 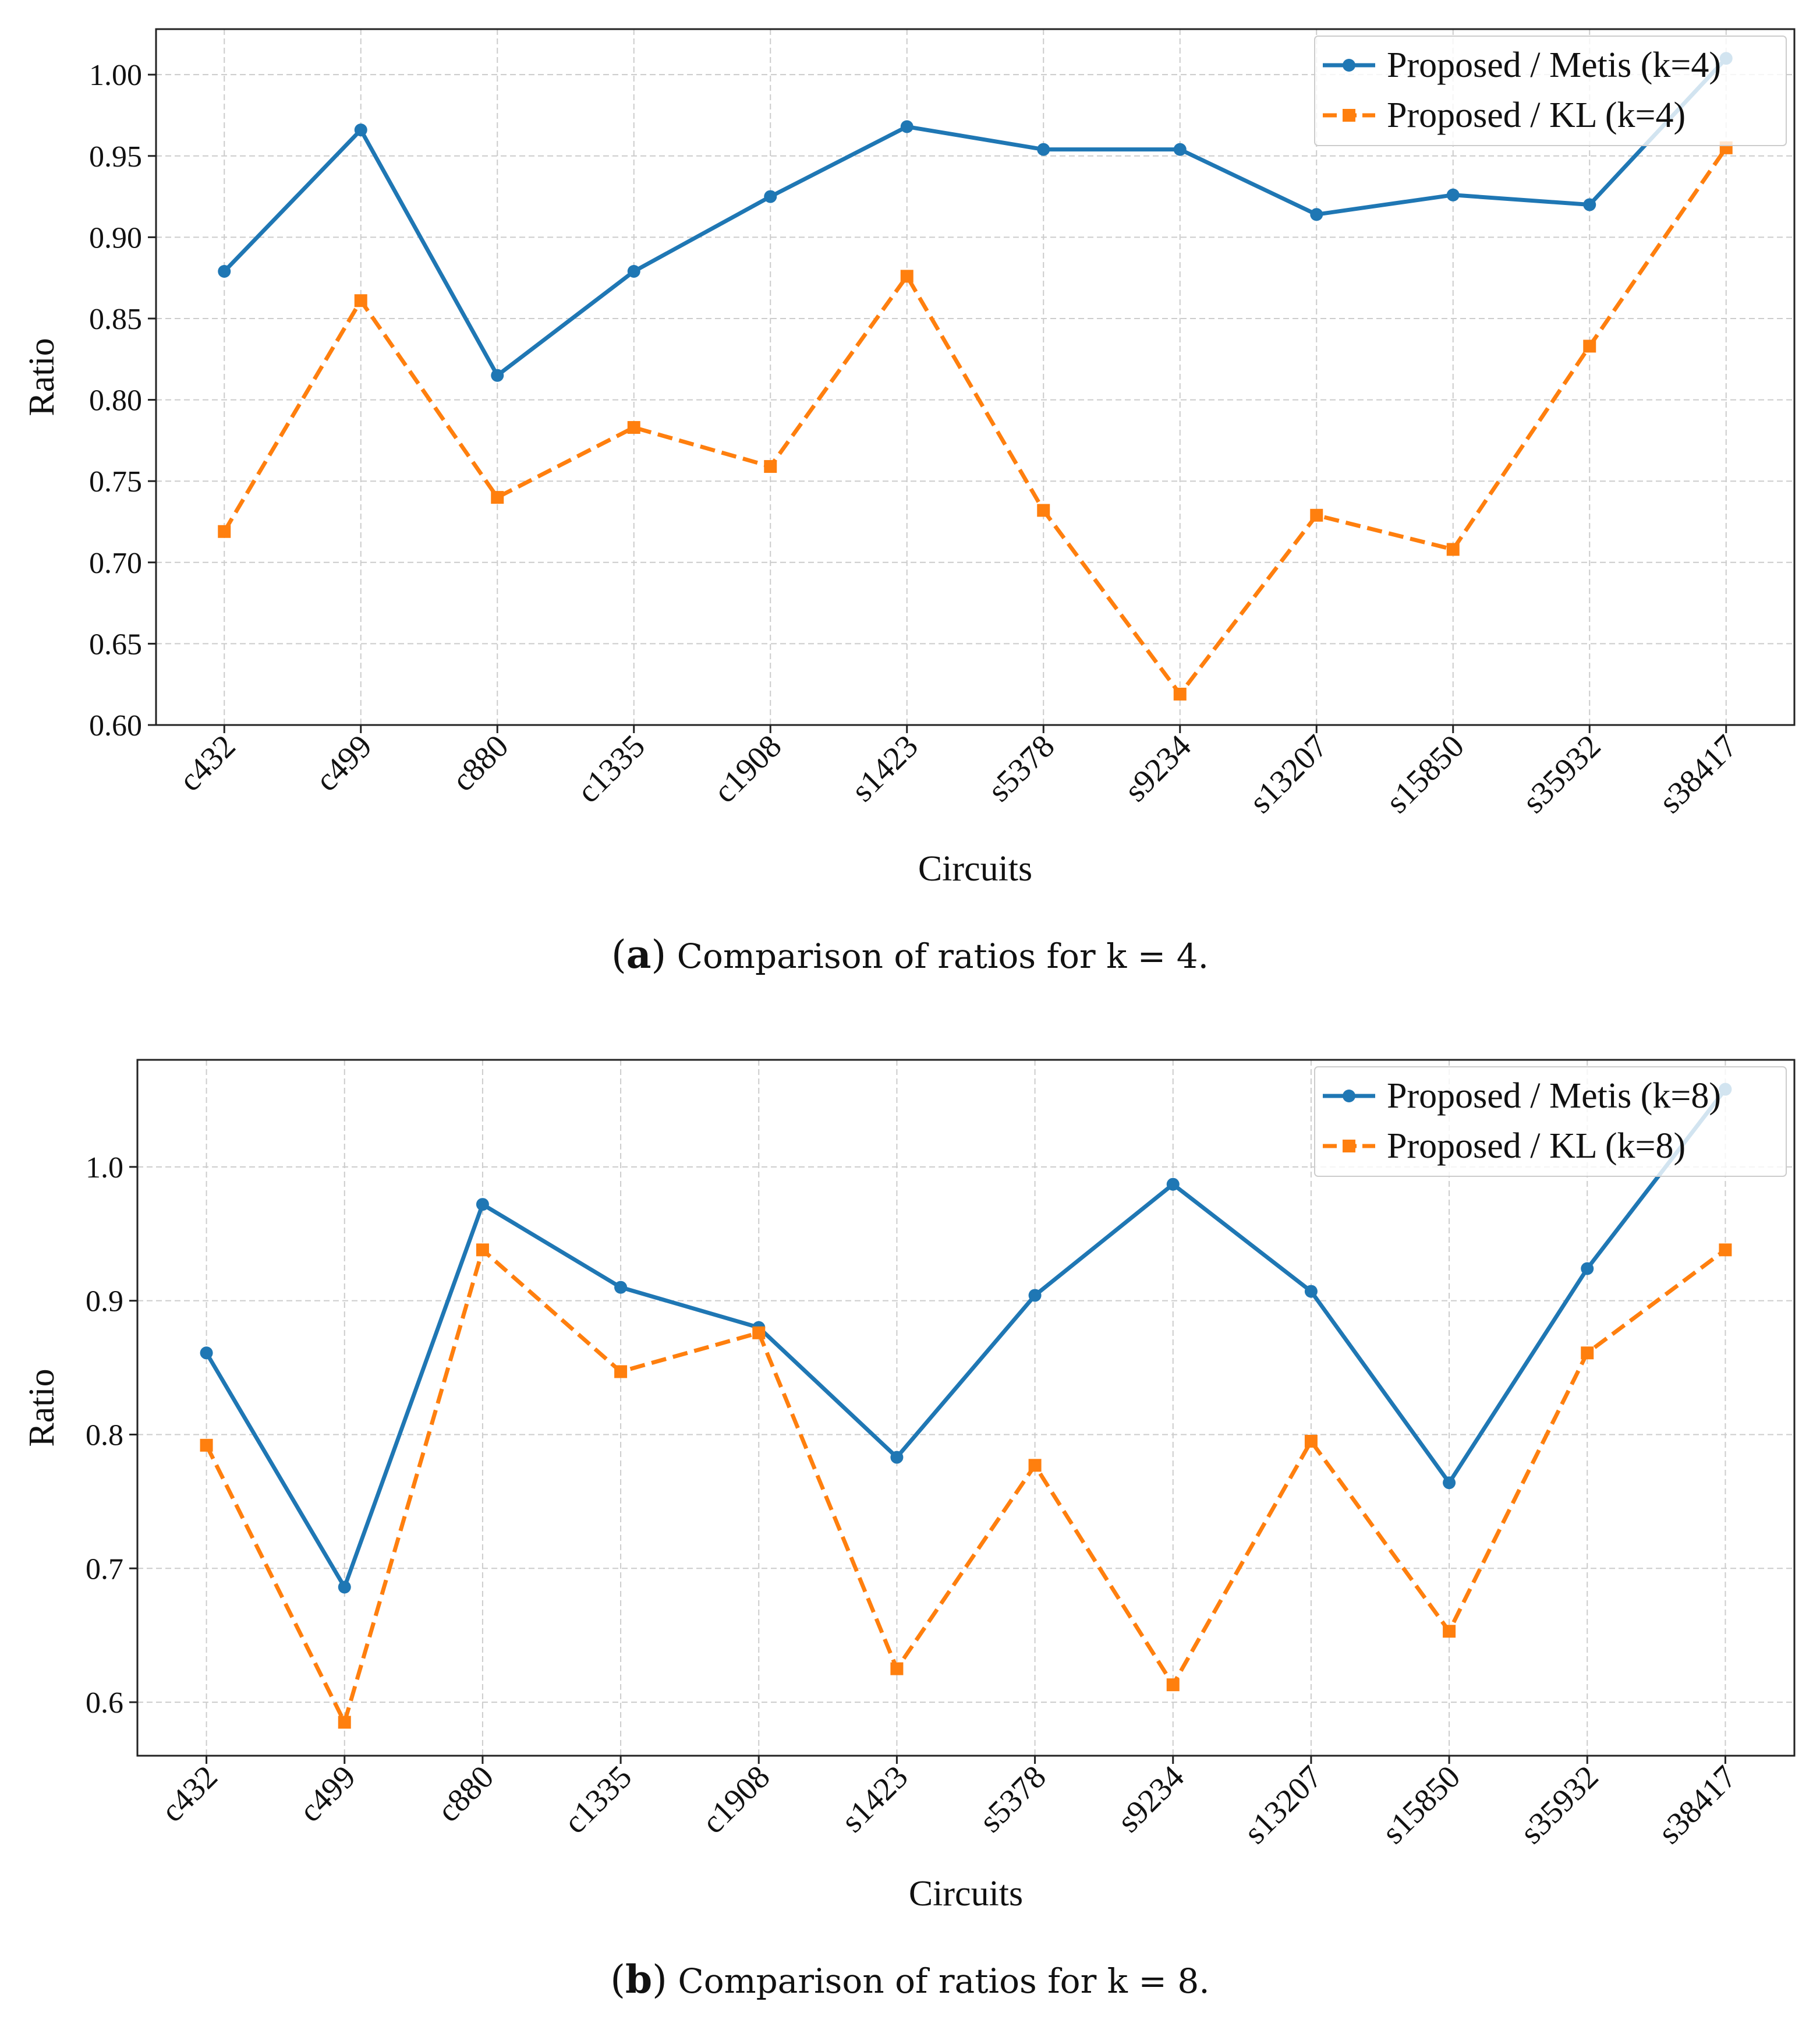 I want to click on y-tick-label: 0.95, so click(x=115, y=157).